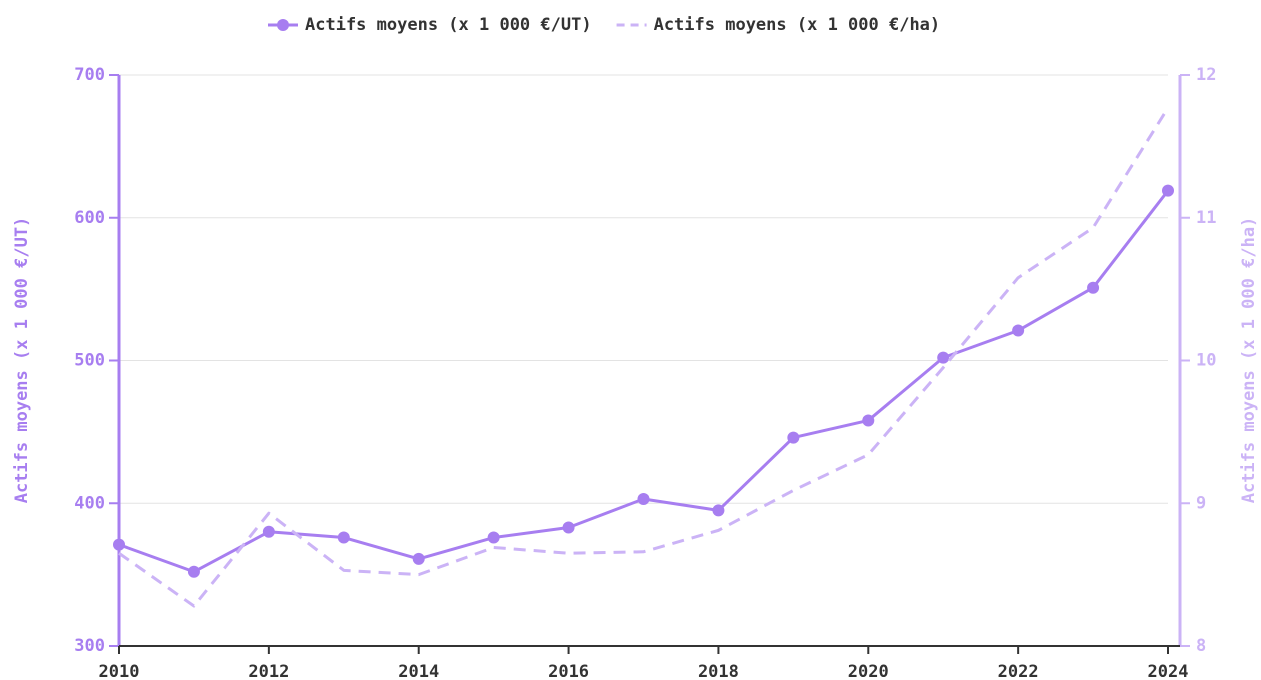 Image resolution: width=1261 pixels, height=680 pixels. I want to click on y2-tick-label: 11, so click(1206, 218).